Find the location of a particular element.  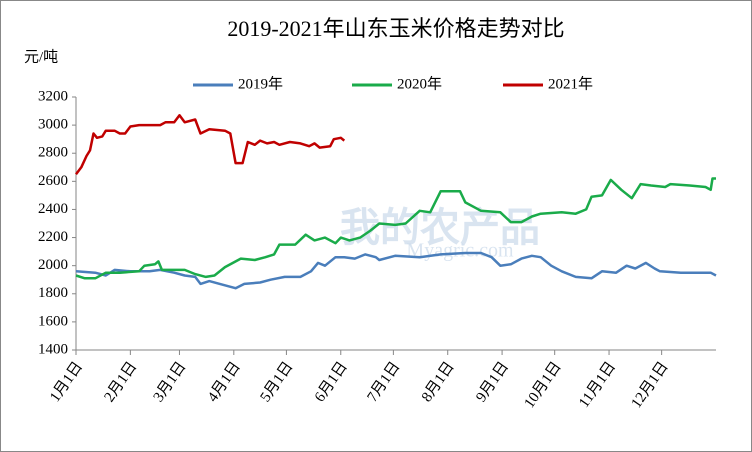

y-axis-label: 元/吨 is located at coordinates (41, 56).